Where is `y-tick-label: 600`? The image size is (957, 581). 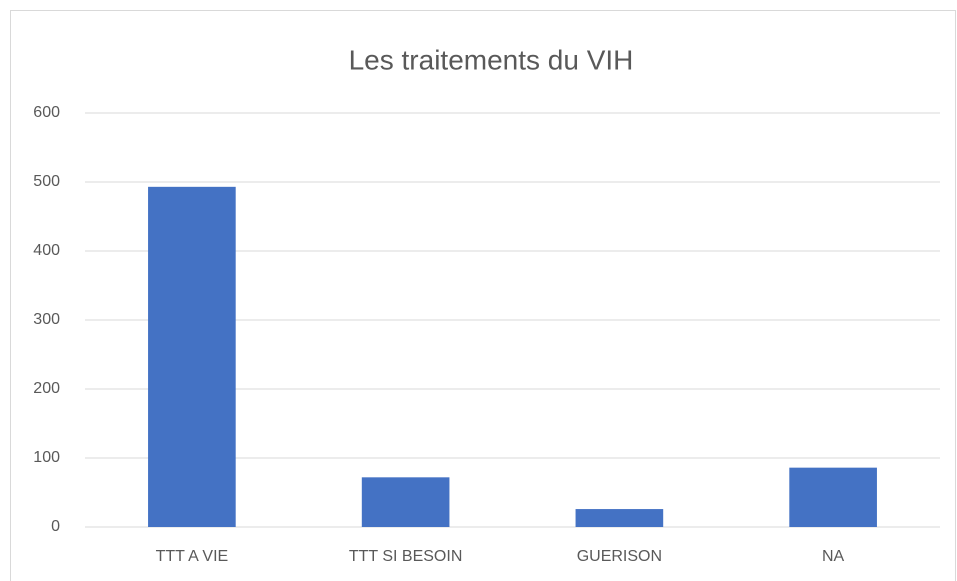 y-tick-label: 600 is located at coordinates (46, 112).